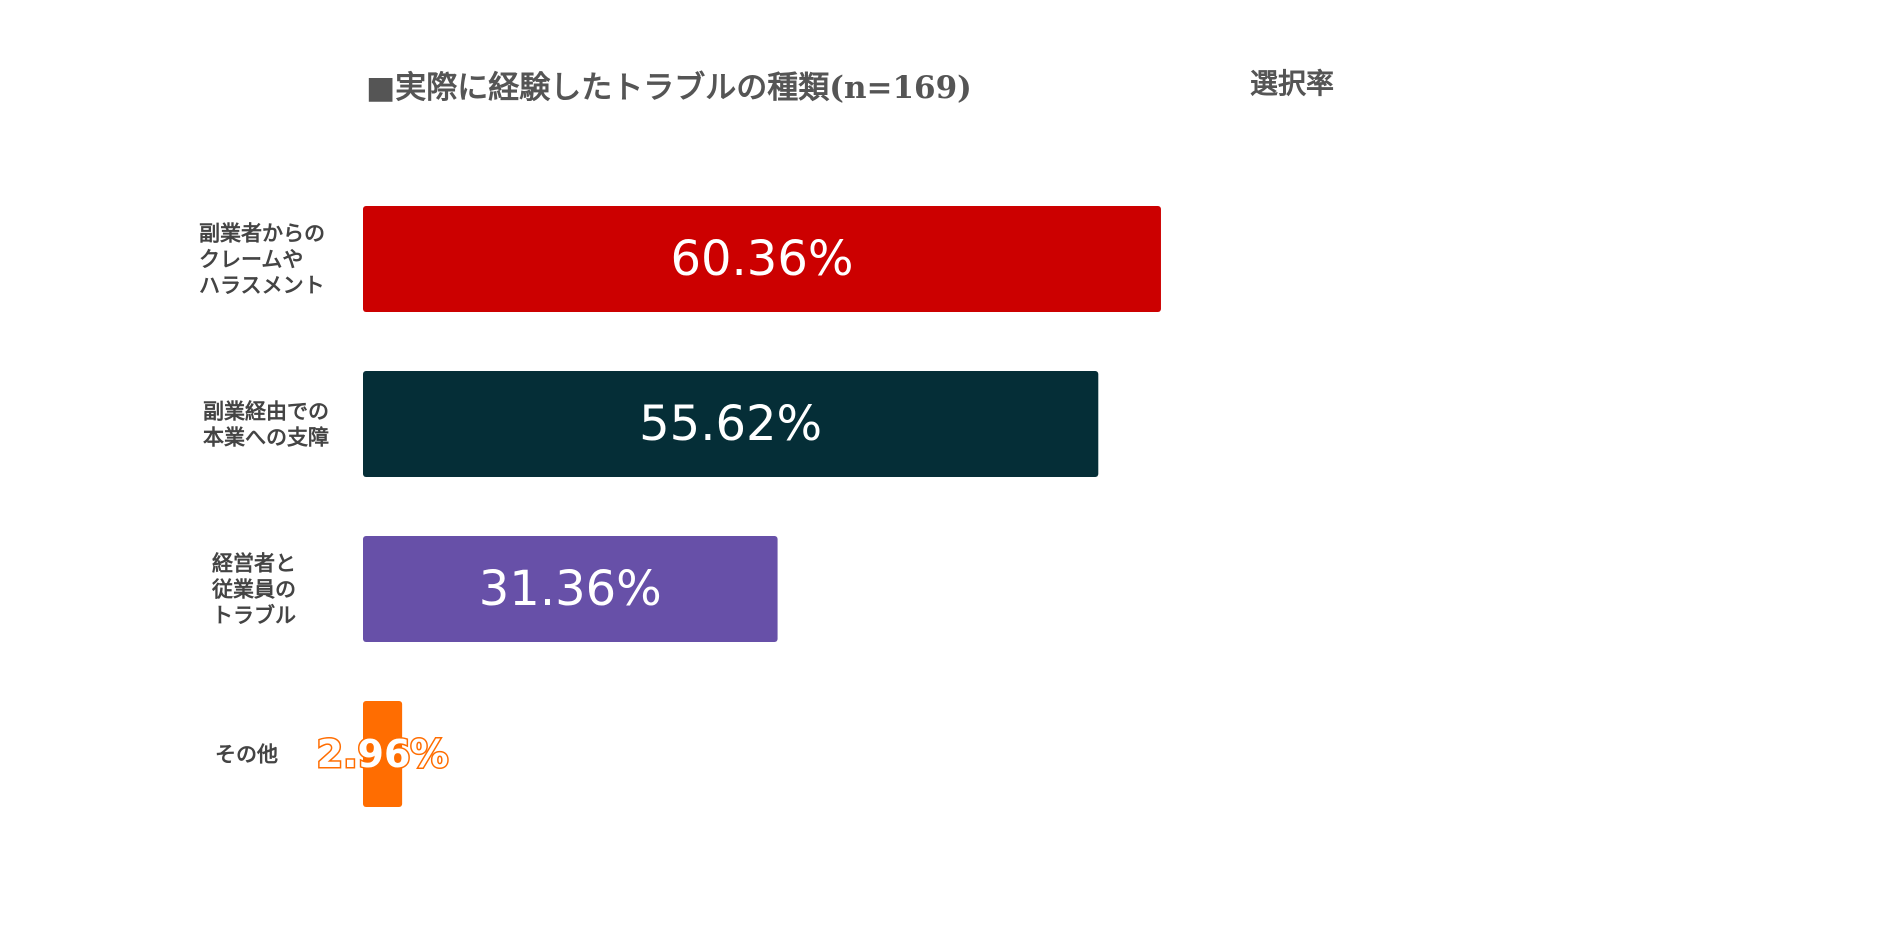 The image size is (1883, 952). Describe the element at coordinates (1292, 83) in the screenshot. I see `value-column-header: 選択率` at that location.